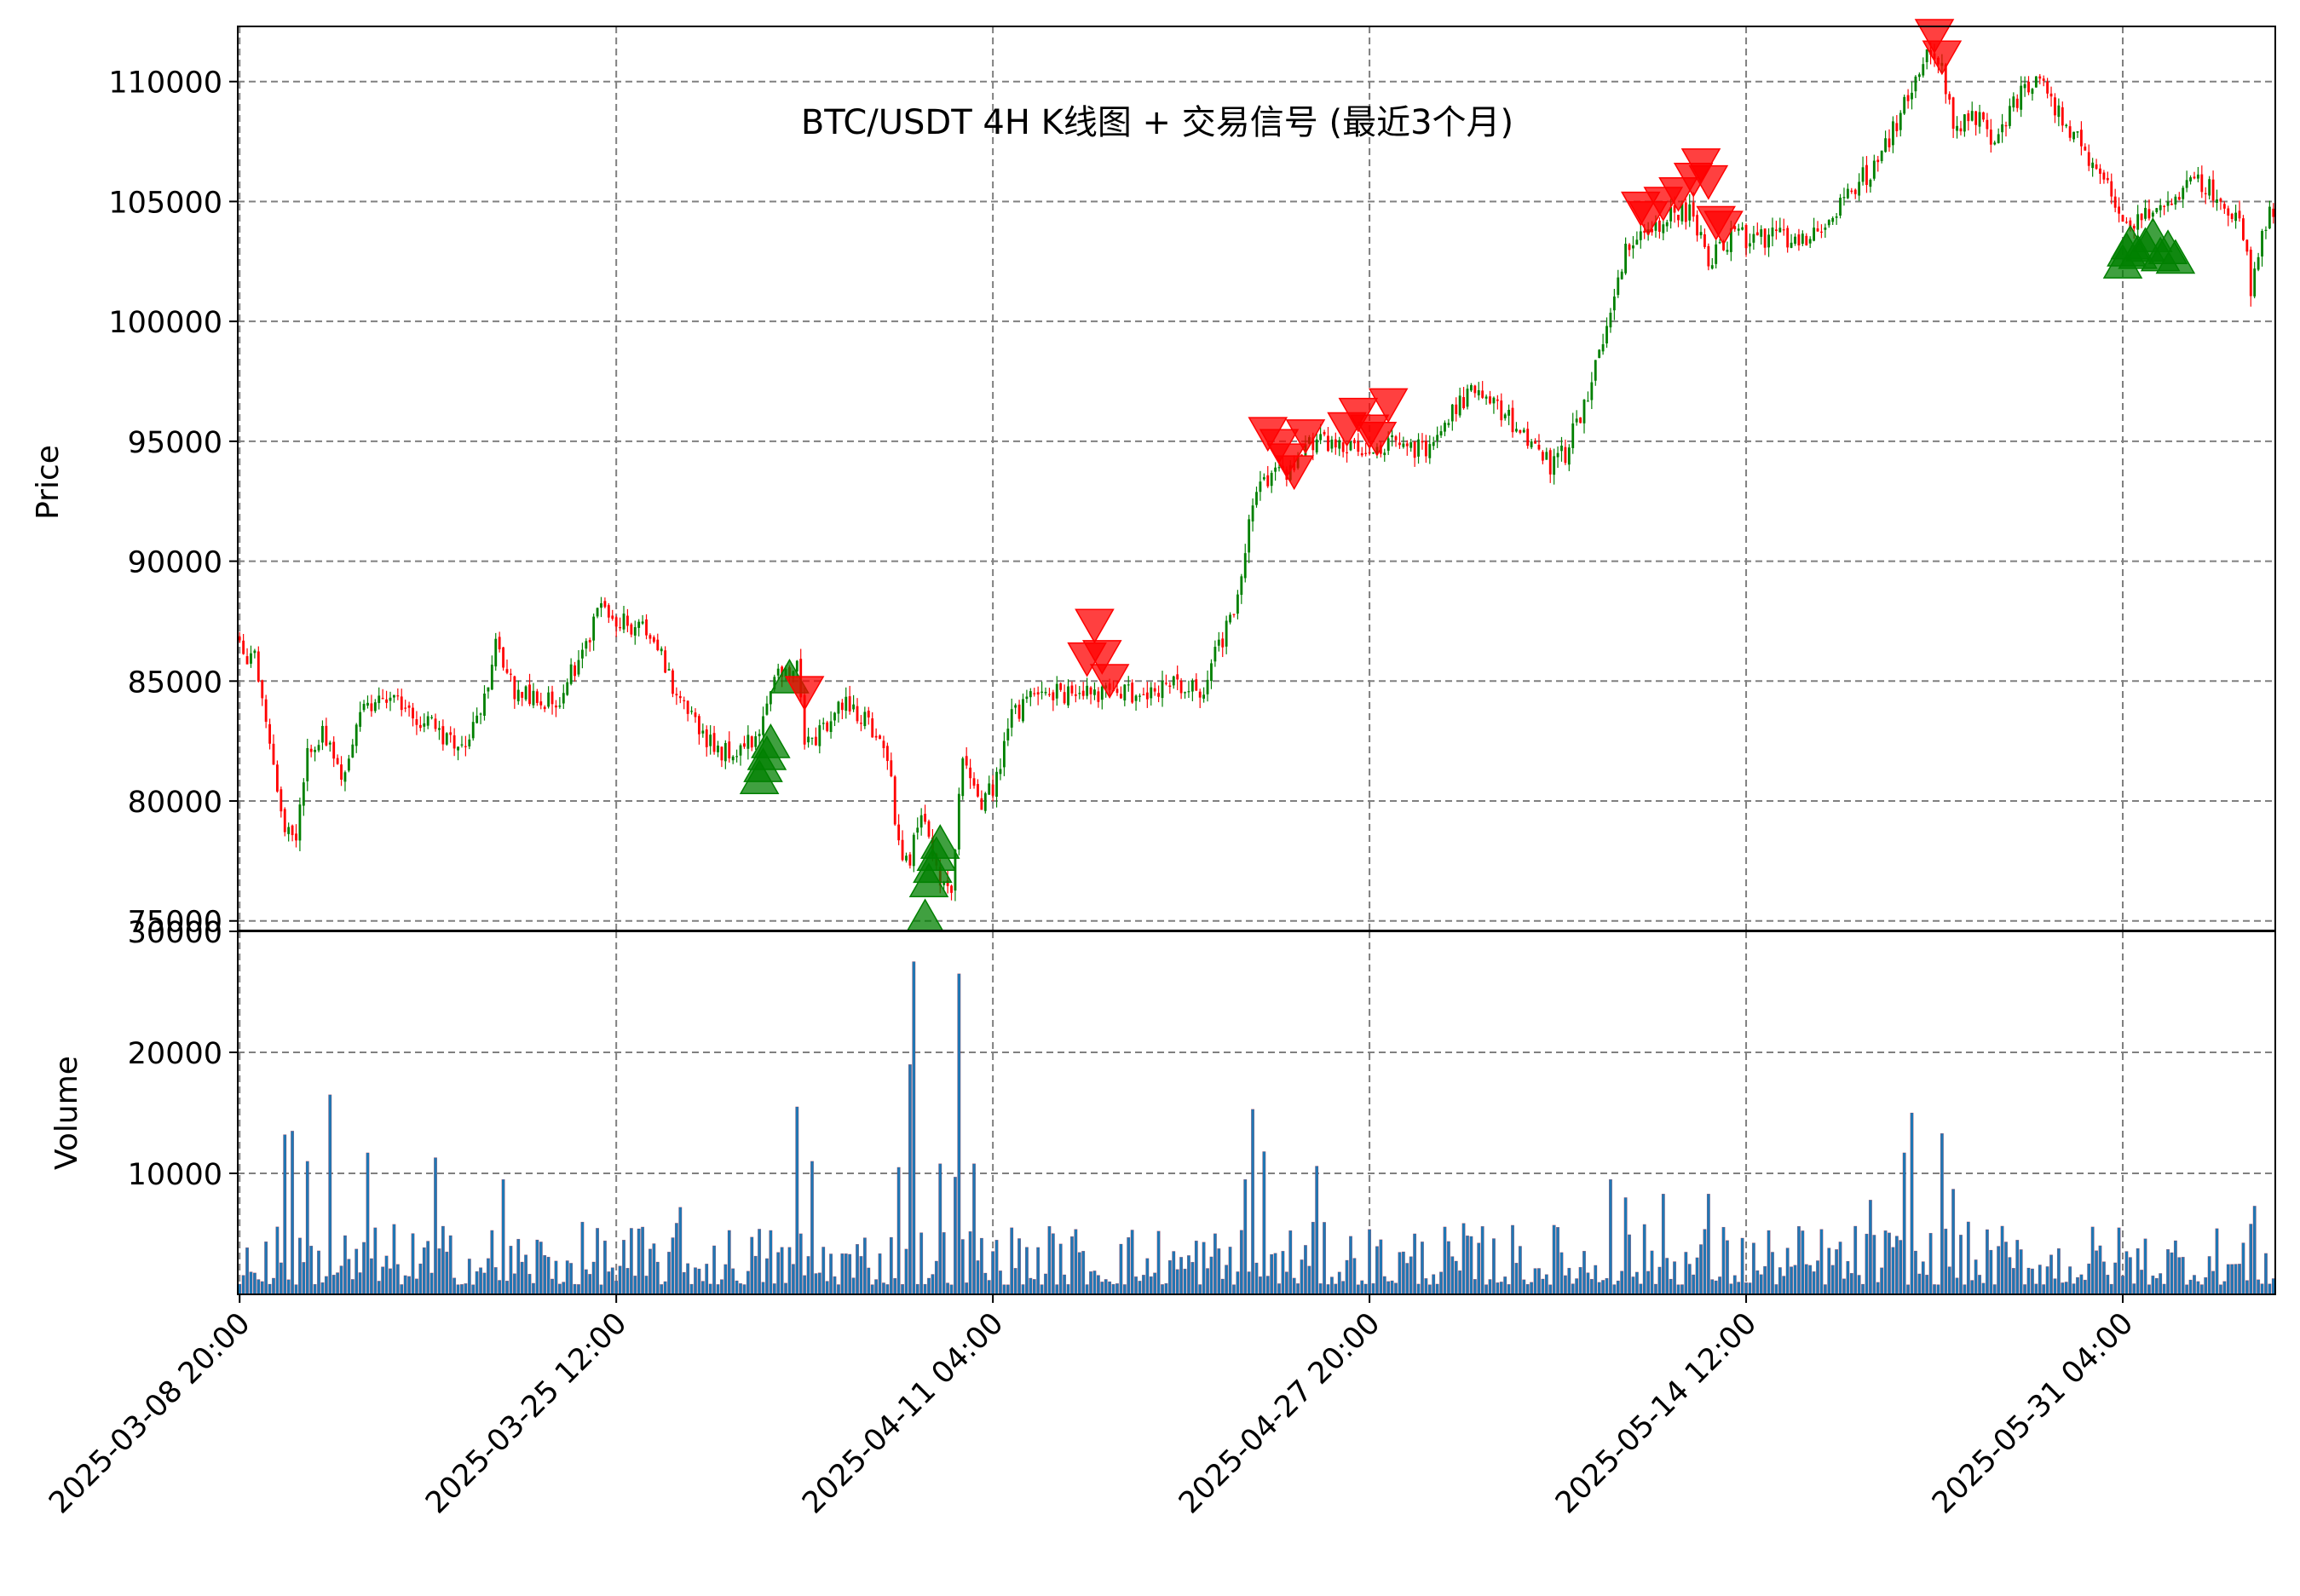  What do you see at coordinates (183, 1054) in the screenshot?
I see `volume-y-ticks: 10000 20000 30000` at bounding box center [183, 1054].